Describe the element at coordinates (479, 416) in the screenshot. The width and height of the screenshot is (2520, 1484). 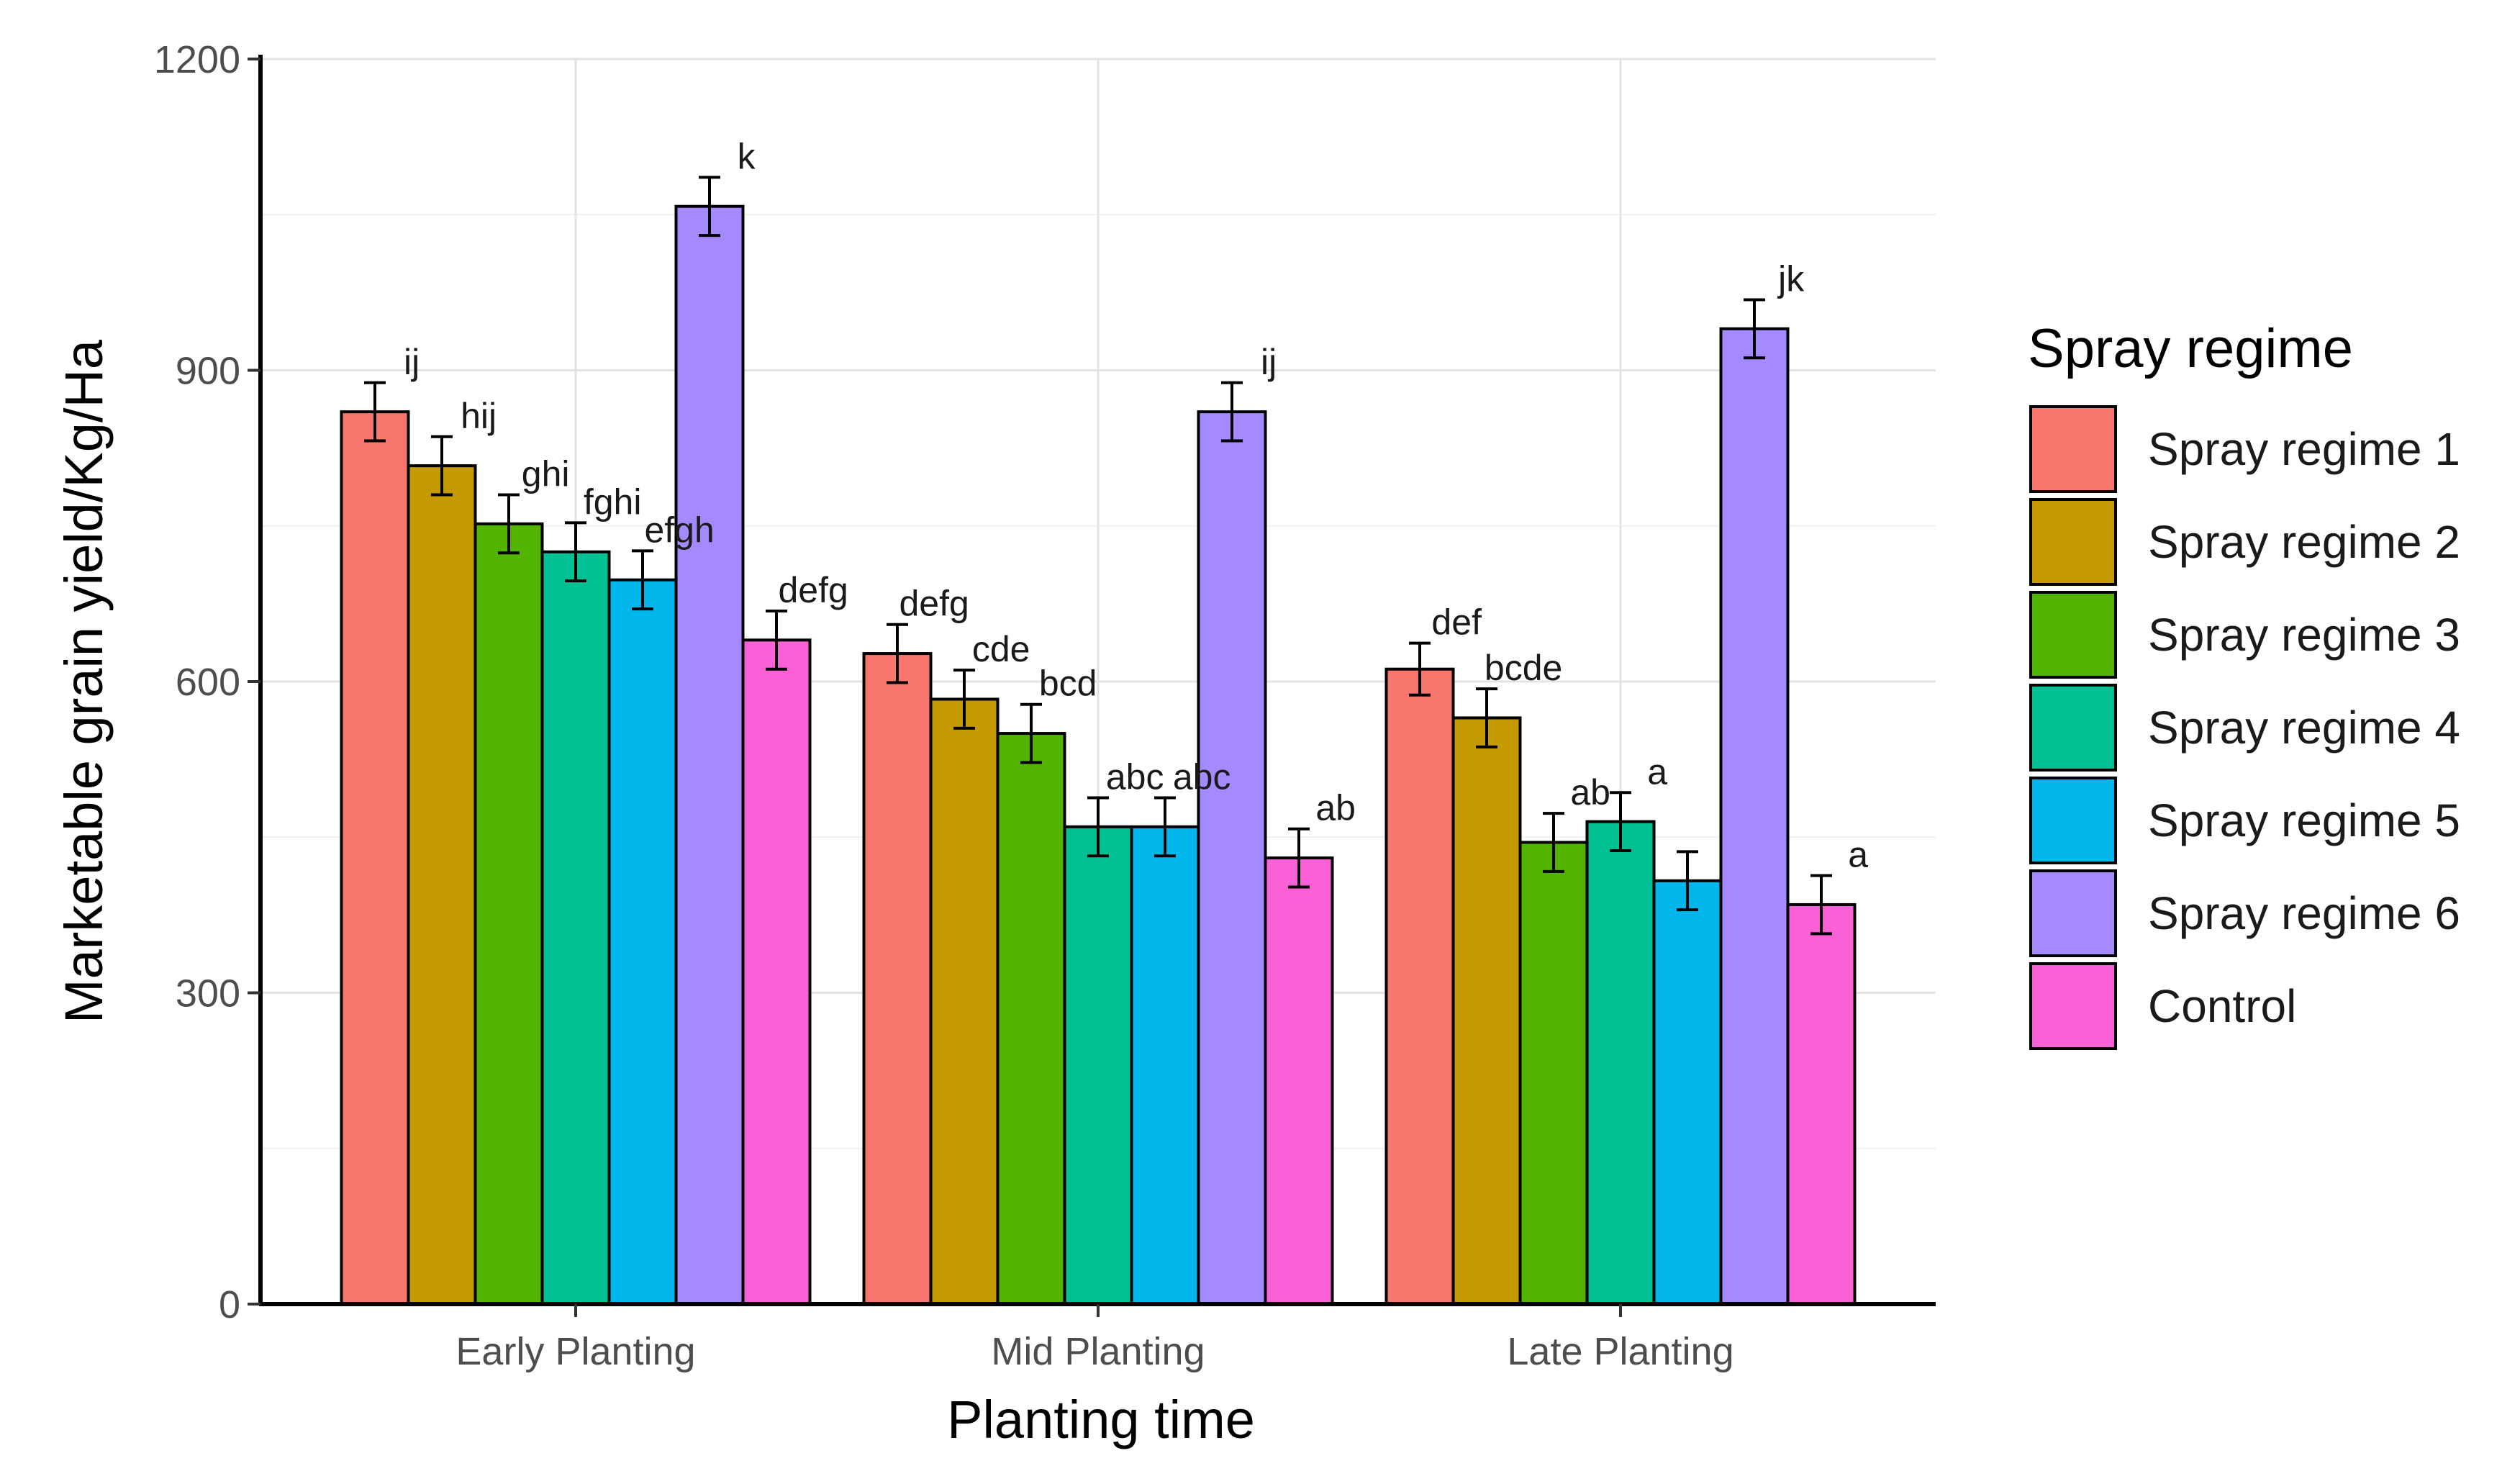
I see `significance-letter: hij` at that location.